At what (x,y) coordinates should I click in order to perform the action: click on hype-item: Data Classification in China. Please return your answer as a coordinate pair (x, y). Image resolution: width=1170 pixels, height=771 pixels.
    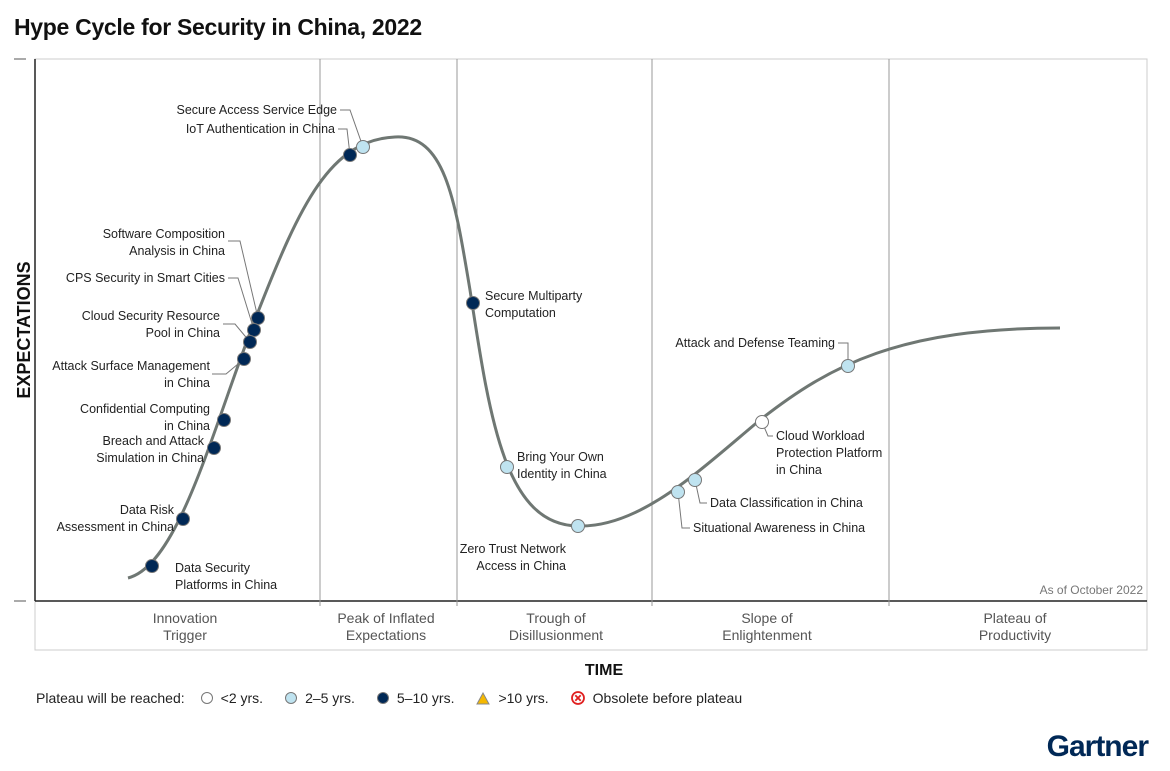
    Looking at the image, I should click on (775, 492).